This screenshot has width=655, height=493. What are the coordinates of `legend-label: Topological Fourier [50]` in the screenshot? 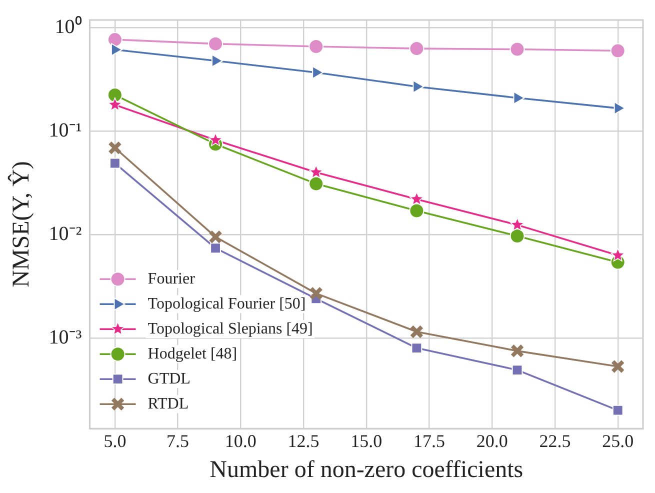 It's located at (227, 303).